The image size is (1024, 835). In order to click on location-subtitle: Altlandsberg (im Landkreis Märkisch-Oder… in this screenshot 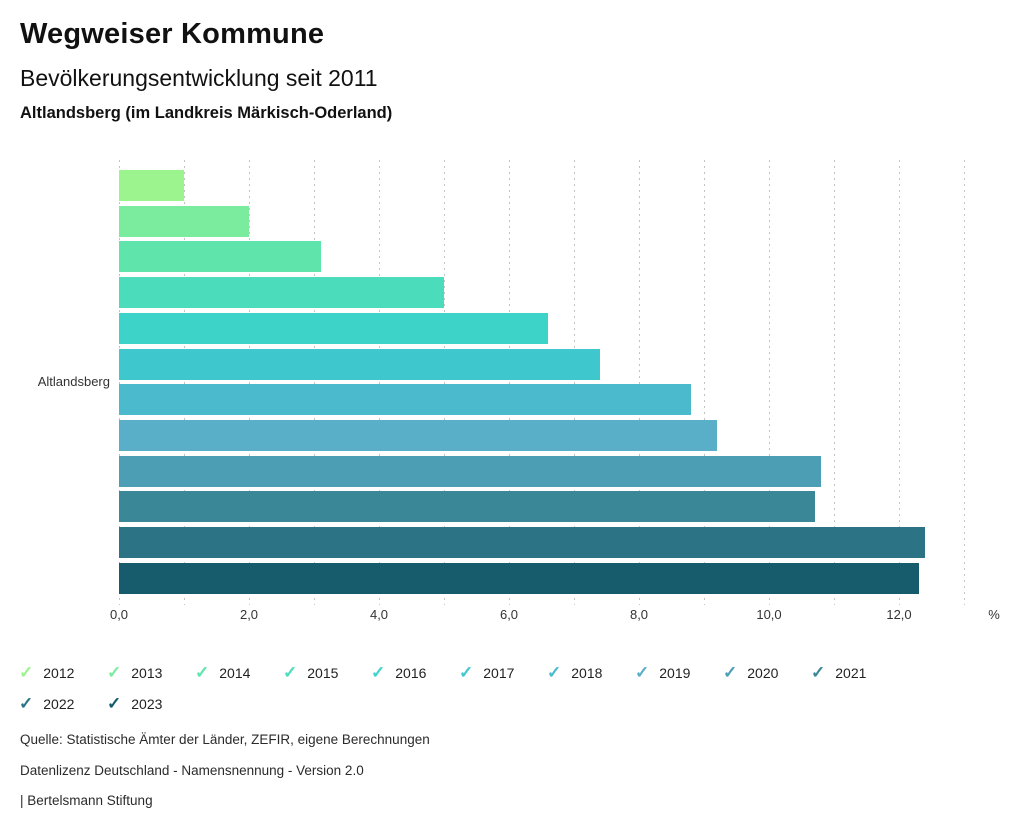, I will do `click(206, 113)`.